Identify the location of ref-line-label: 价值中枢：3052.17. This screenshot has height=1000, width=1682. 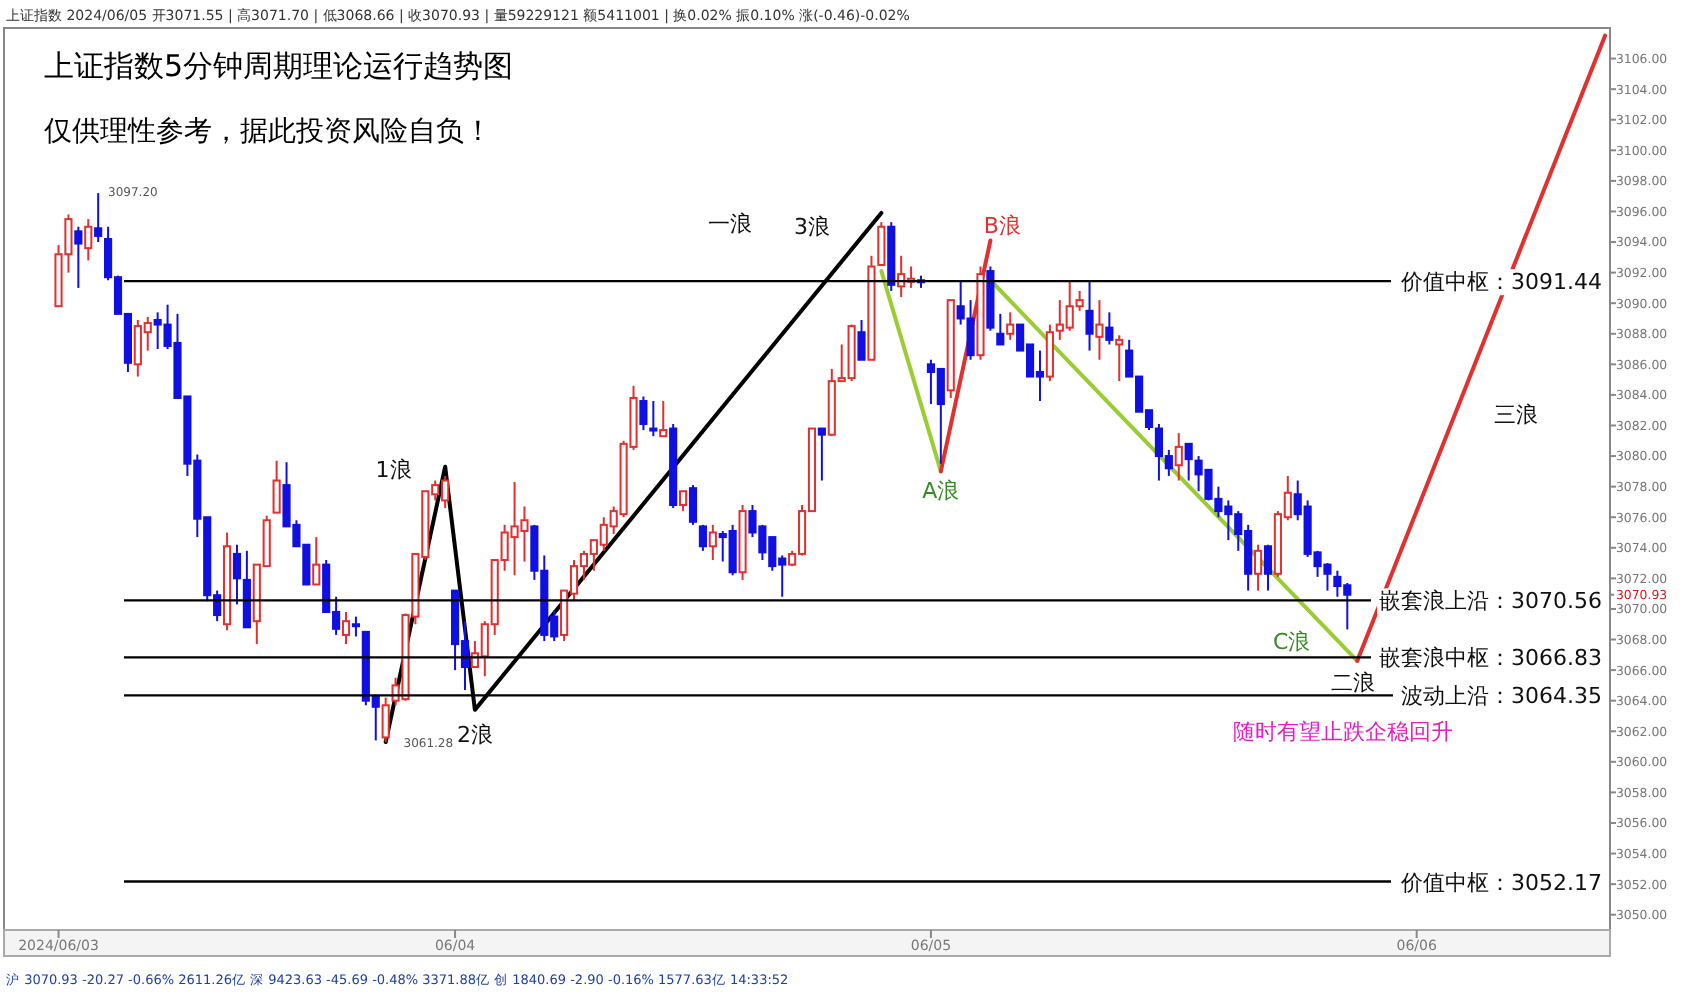
(1500, 882).